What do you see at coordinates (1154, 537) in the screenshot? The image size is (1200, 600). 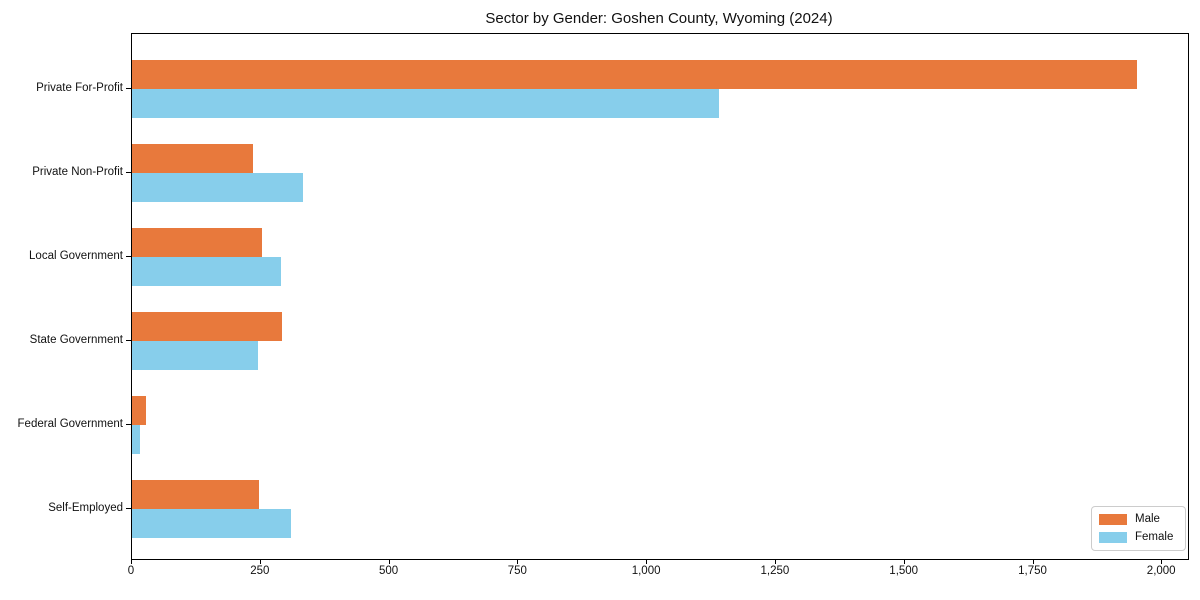 I see `legend-label-female: Female` at bounding box center [1154, 537].